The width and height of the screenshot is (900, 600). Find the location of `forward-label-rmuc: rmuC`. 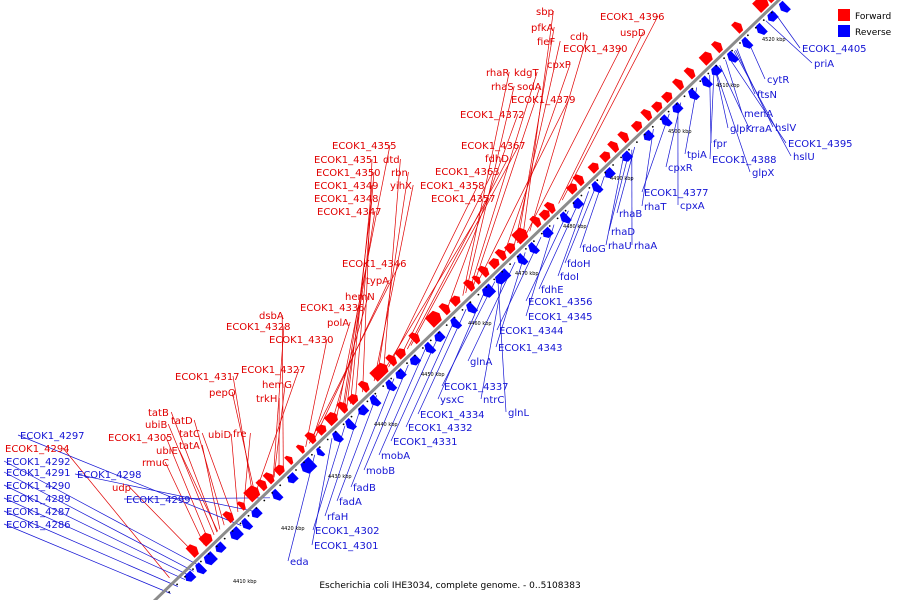

forward-label-rmuc: rmuC is located at coordinates (155, 463).